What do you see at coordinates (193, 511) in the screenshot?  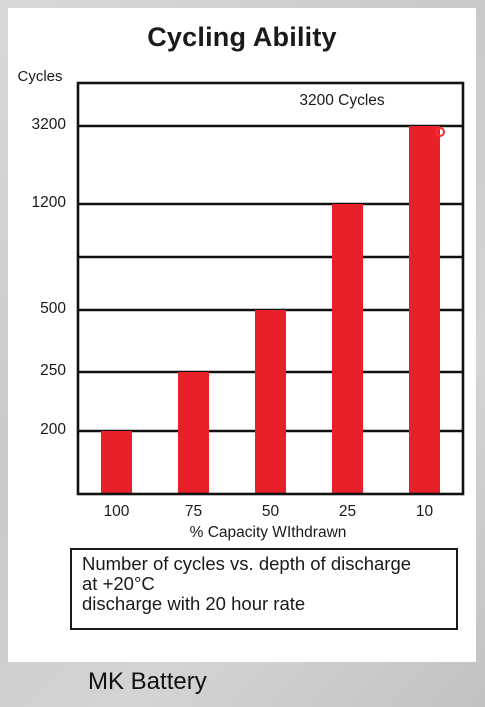 I see `x-tick-label: 75` at bounding box center [193, 511].